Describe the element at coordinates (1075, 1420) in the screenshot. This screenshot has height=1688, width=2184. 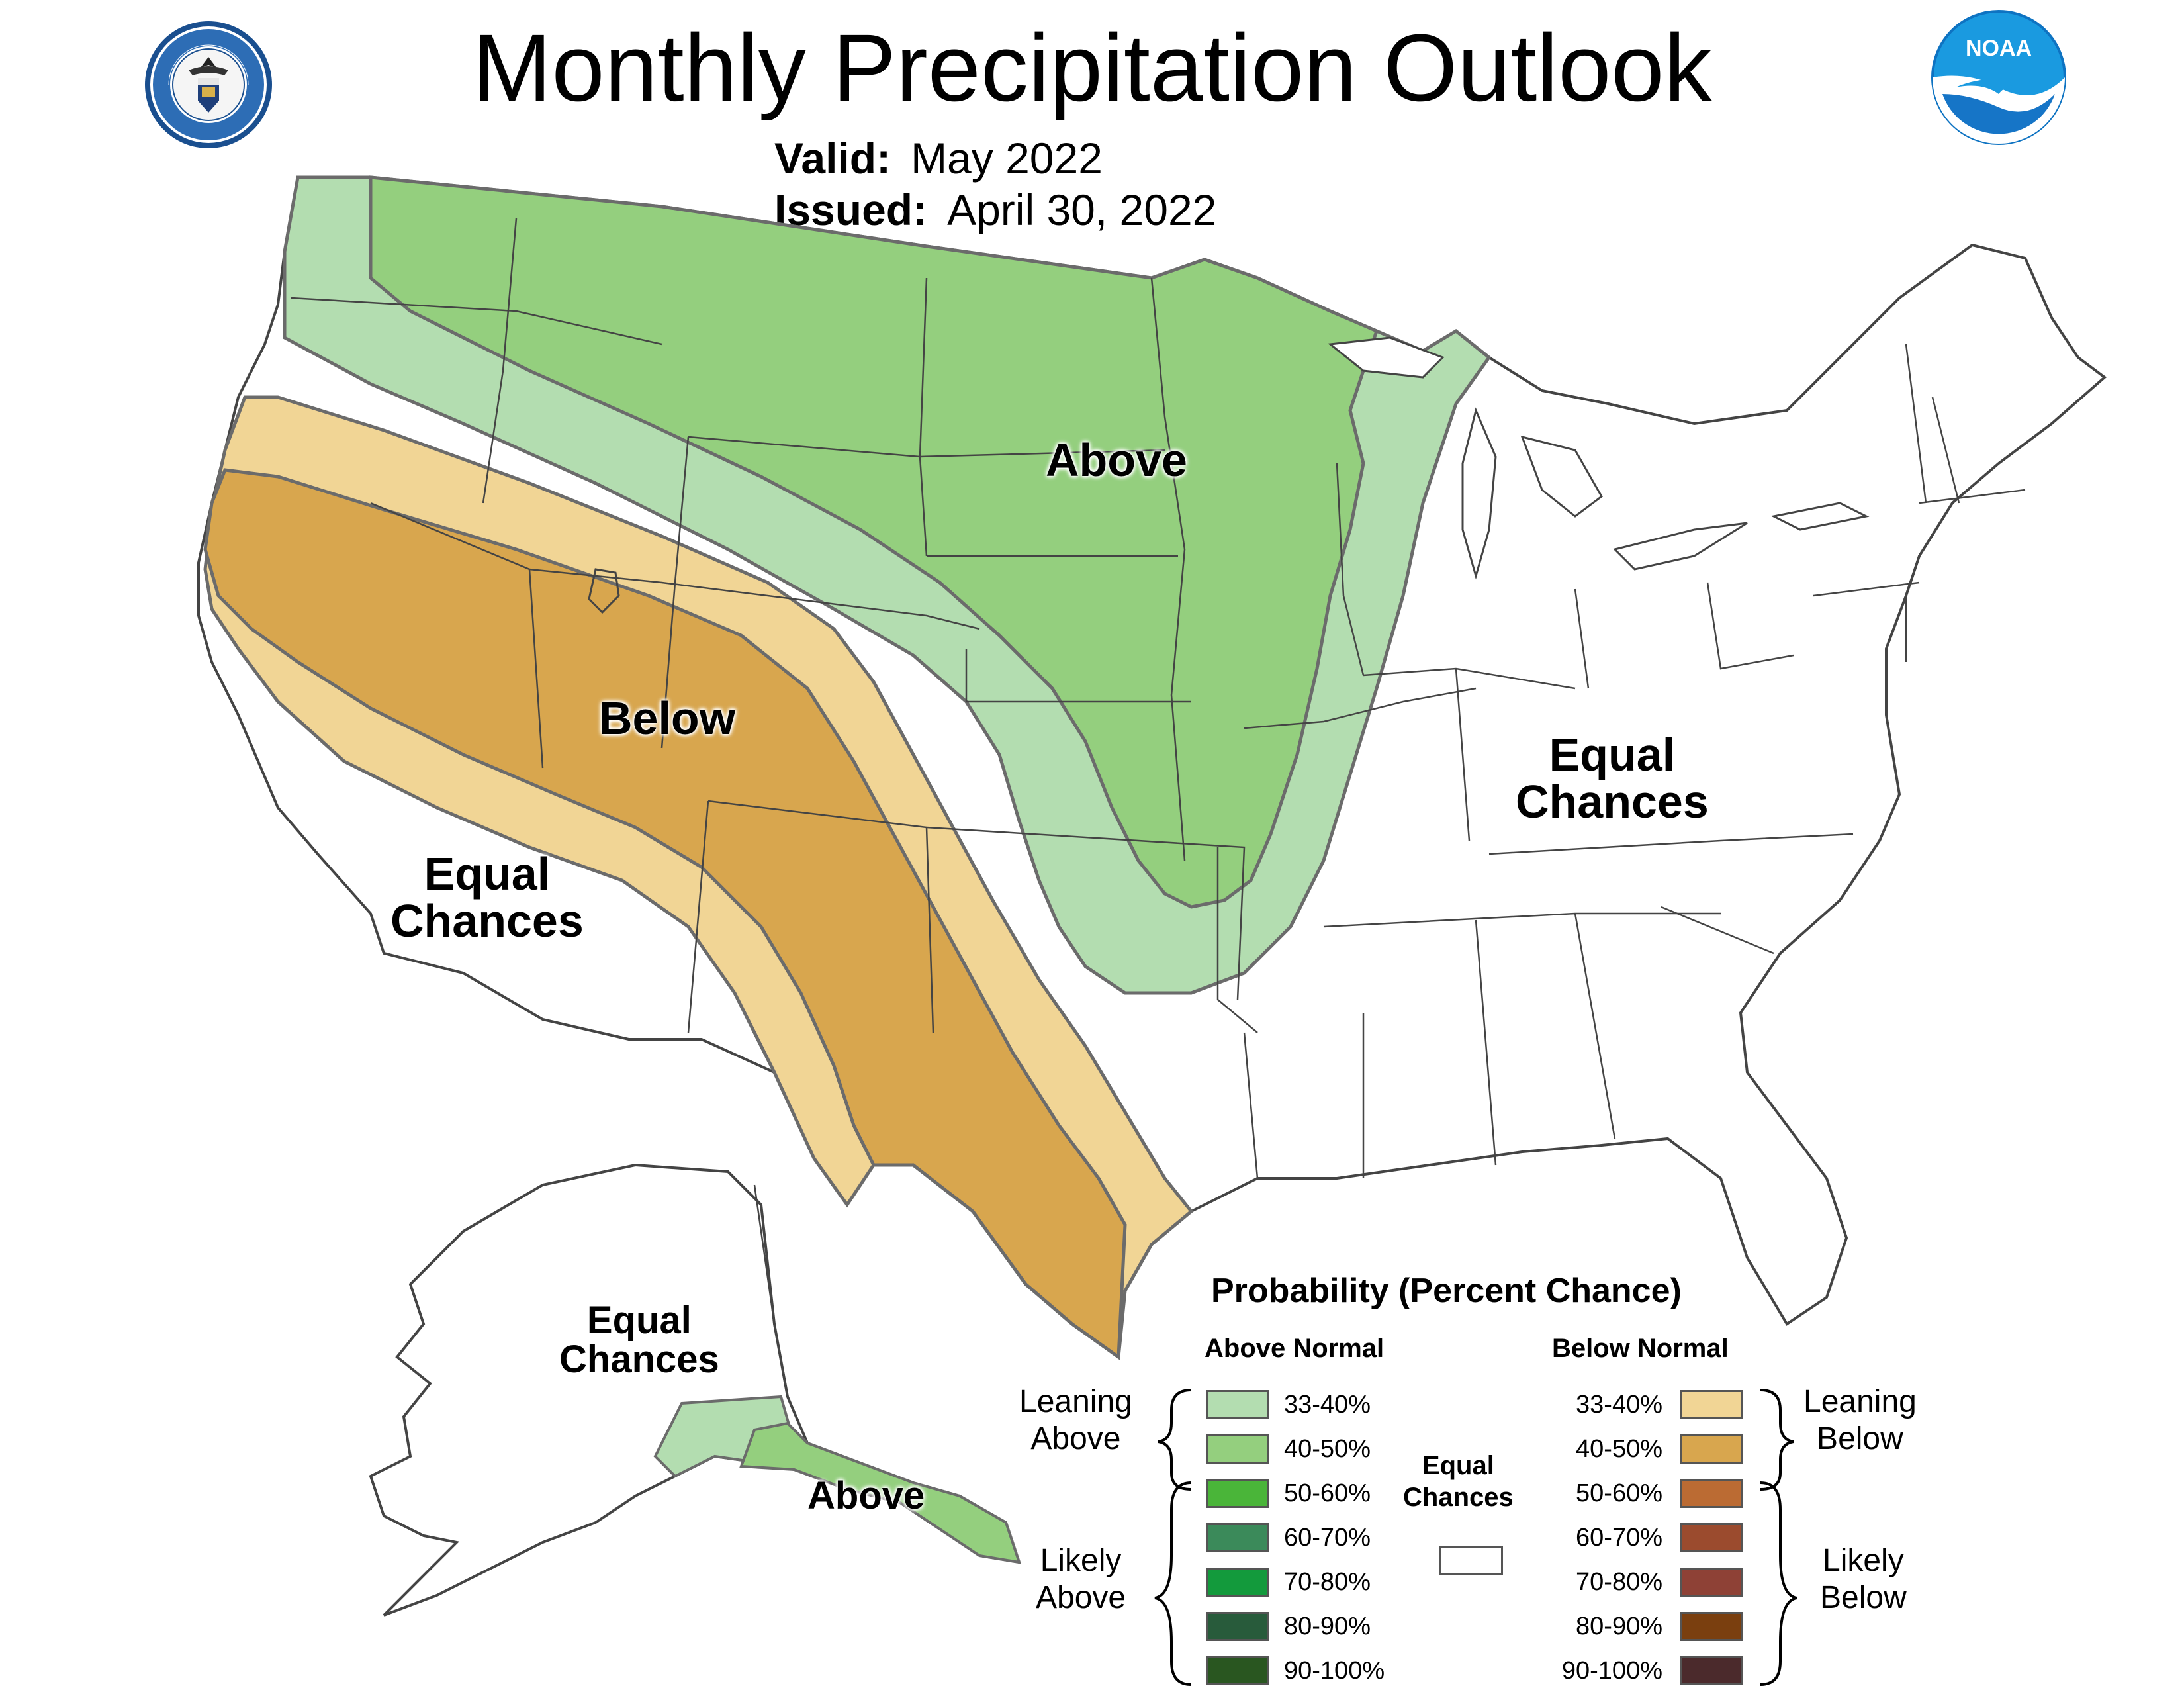
I see `legend-leaning-above: Leaning Above` at that location.